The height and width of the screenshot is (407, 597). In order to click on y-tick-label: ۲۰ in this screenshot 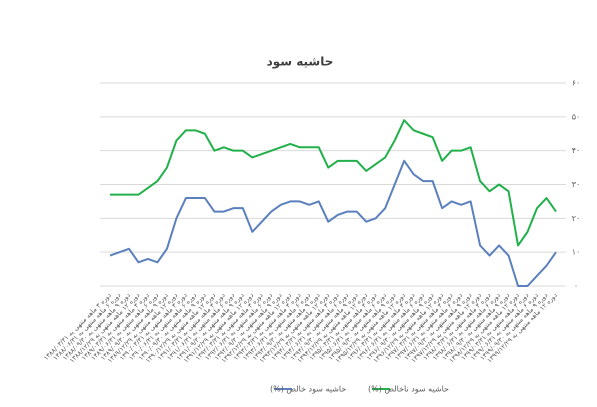, I will do `click(576, 218)`.